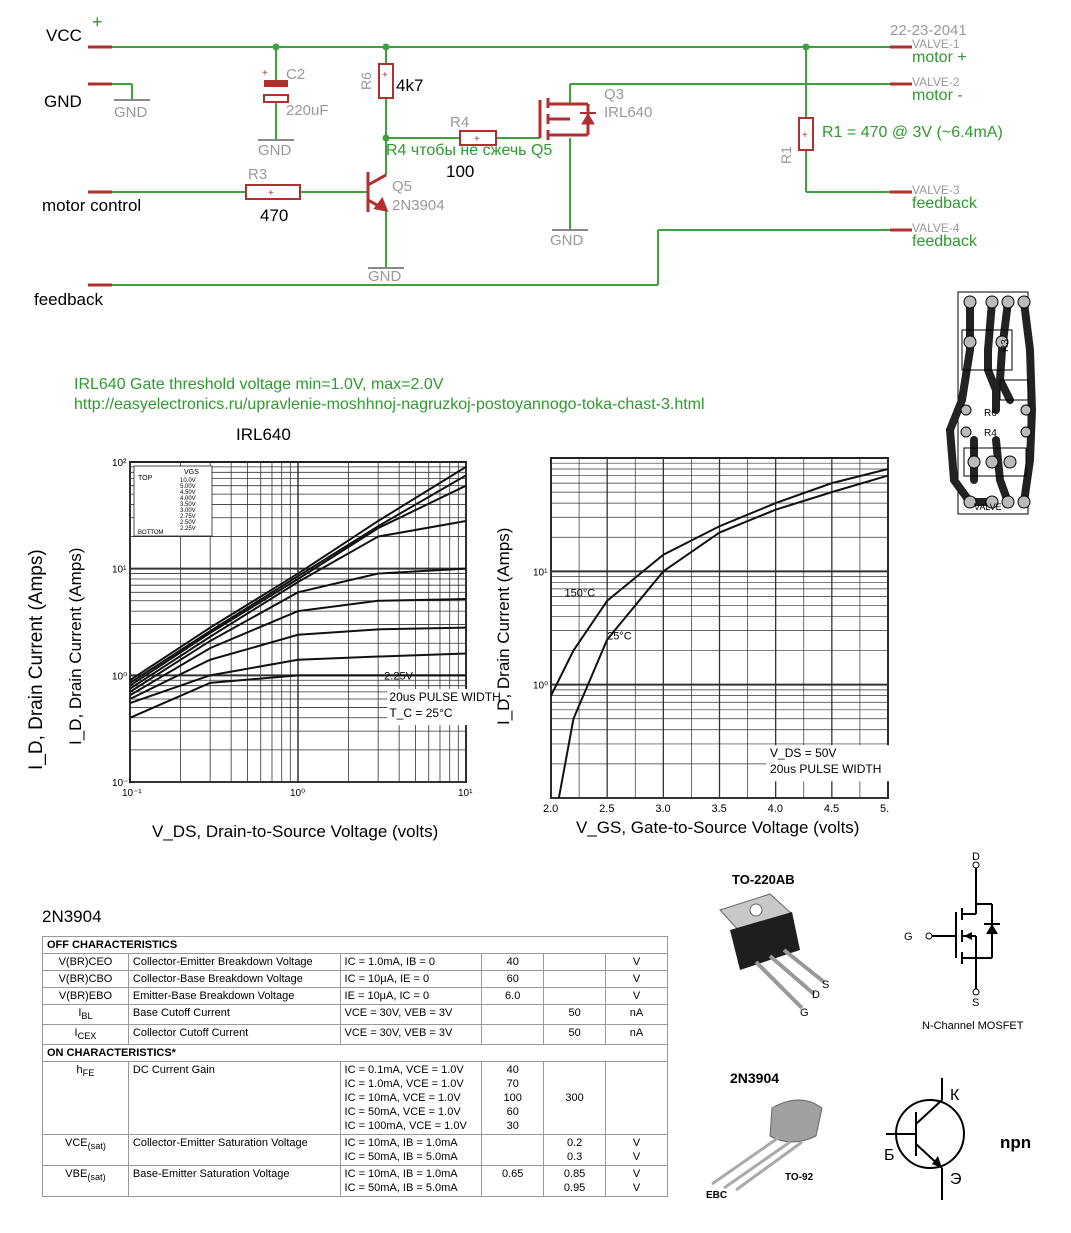 The image size is (1071, 1233). I want to click on date-label: 22-23-2041, so click(928, 30).